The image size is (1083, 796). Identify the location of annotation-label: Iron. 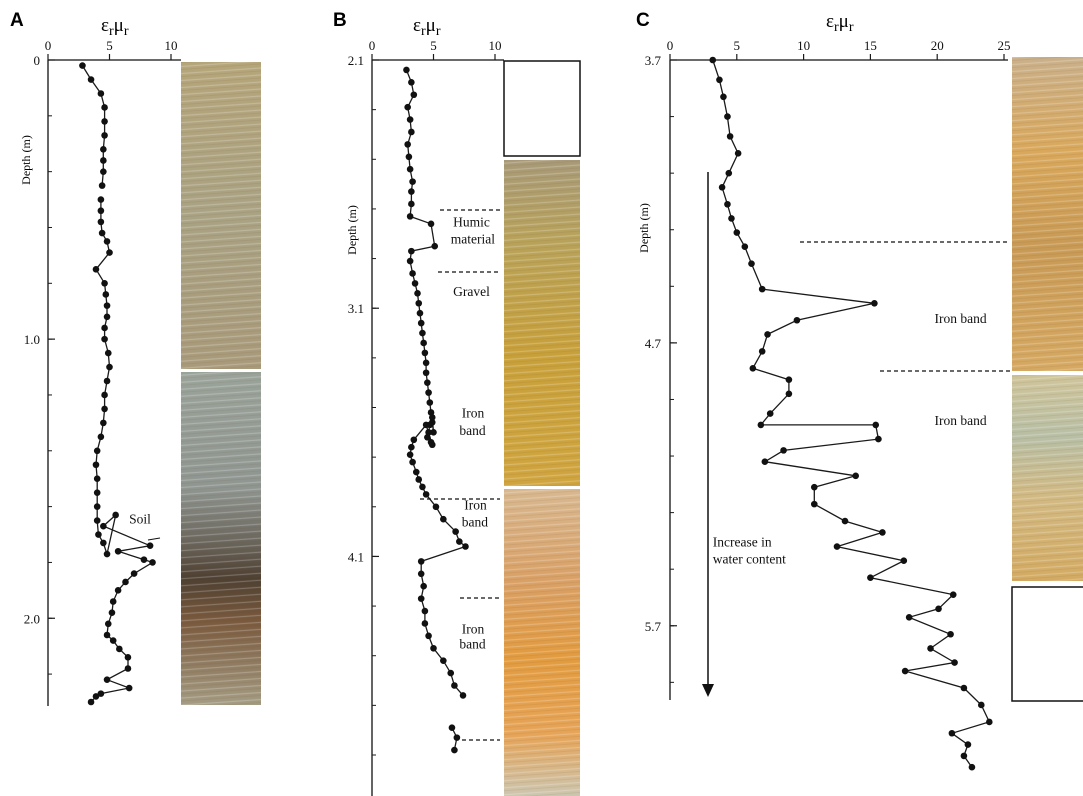
(473, 412).